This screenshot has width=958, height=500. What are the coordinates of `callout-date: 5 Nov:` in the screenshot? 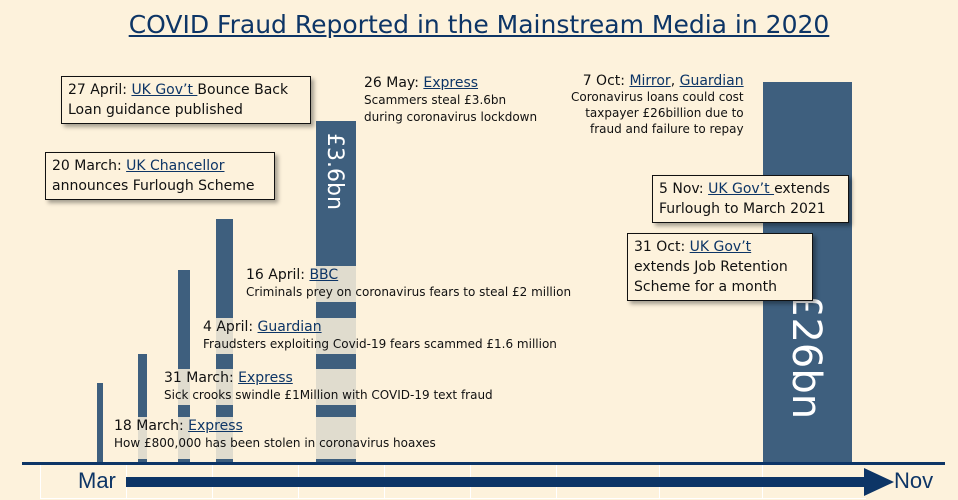 It's located at (684, 189).